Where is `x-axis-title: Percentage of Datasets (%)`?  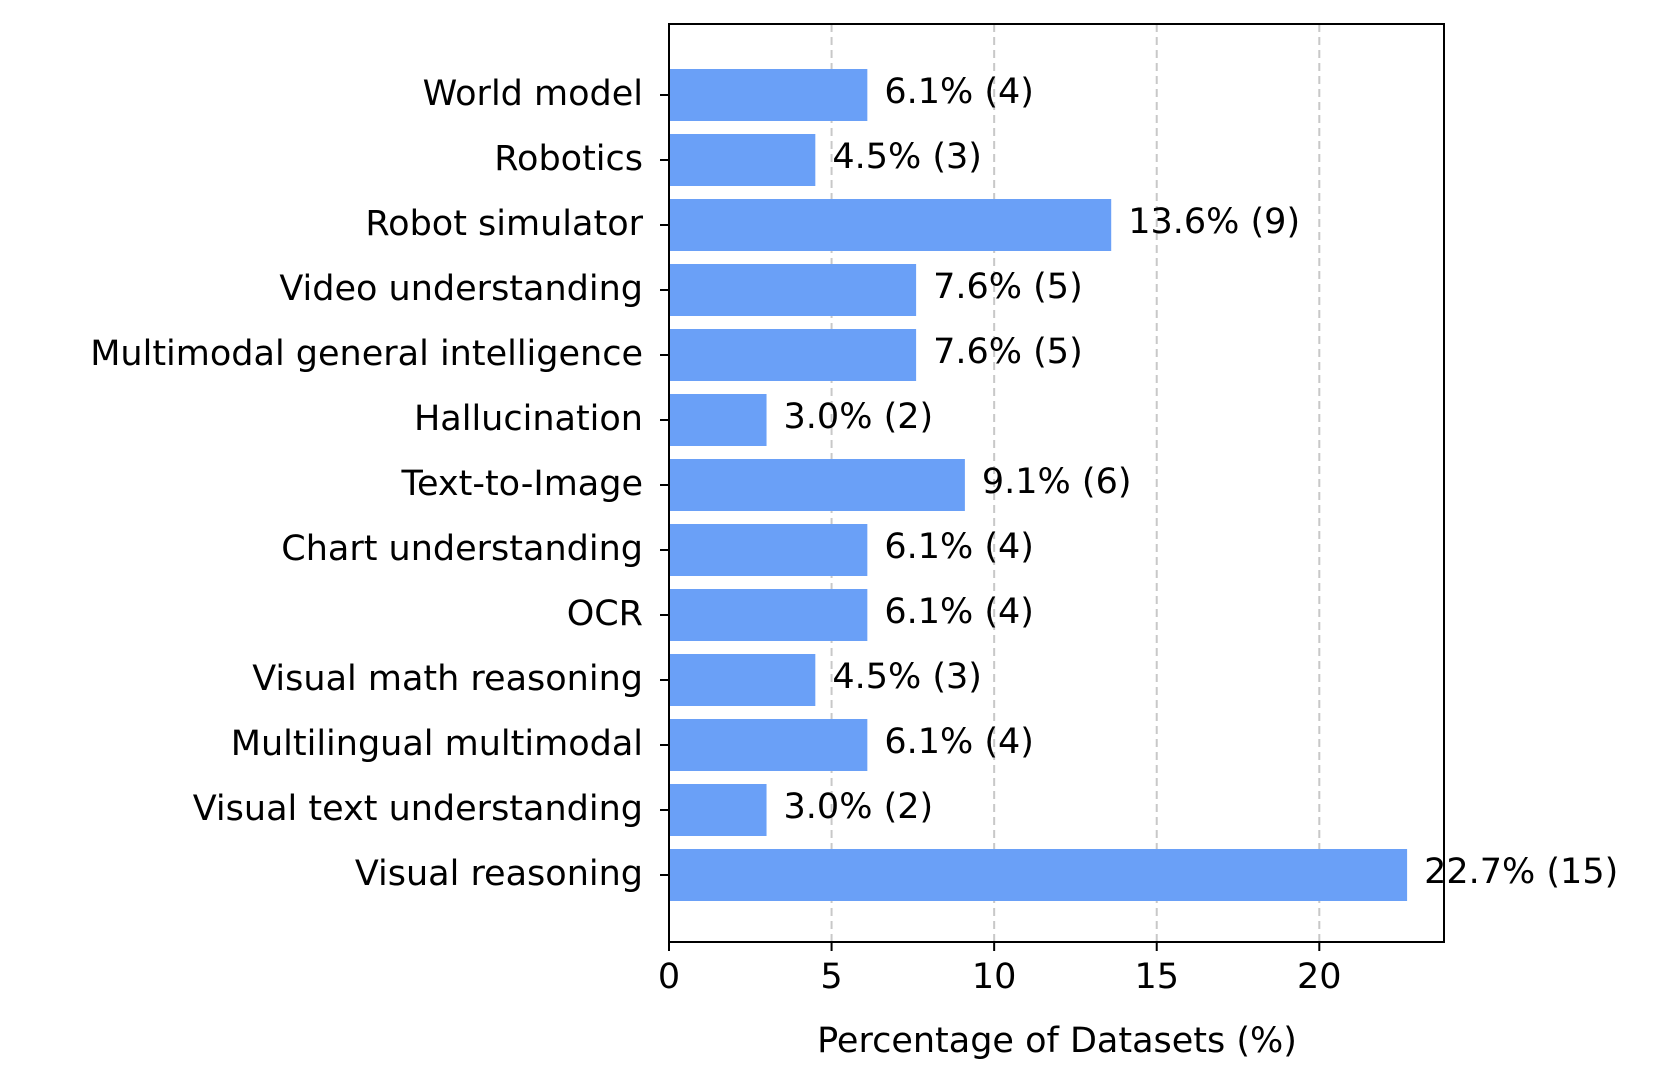 x-axis-title: Percentage of Datasets (%) is located at coordinates (1057, 1041).